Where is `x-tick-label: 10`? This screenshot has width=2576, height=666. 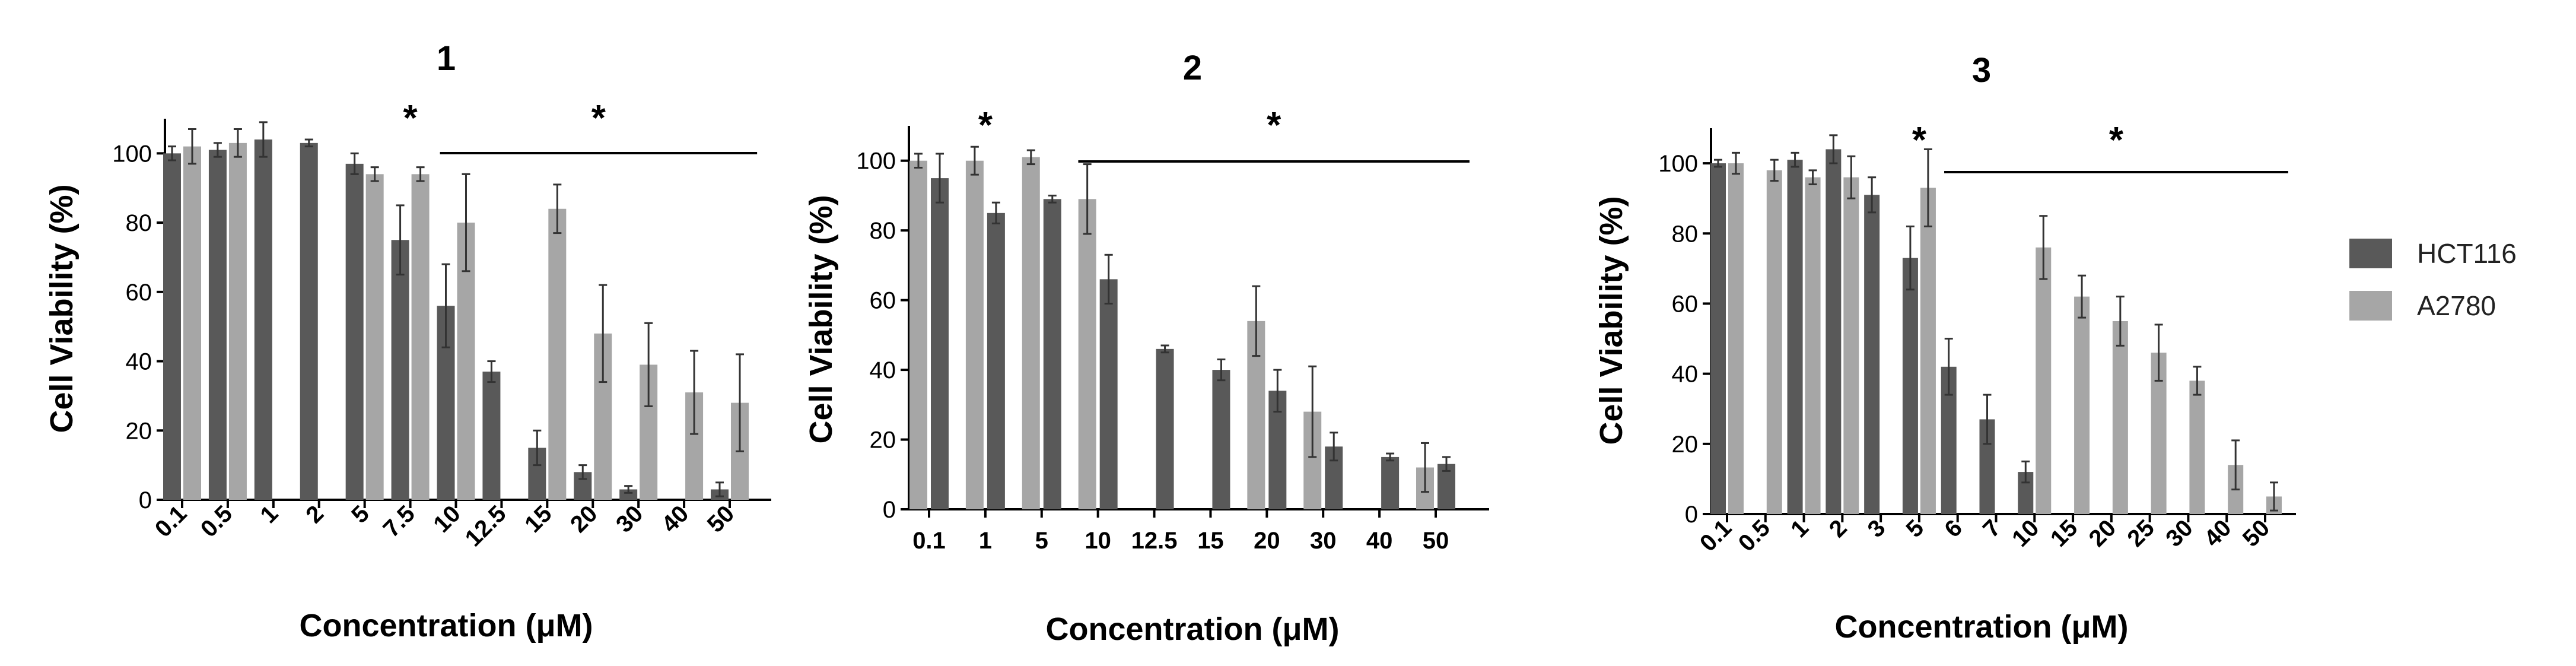
x-tick-label: 10 is located at coordinates (447, 519).